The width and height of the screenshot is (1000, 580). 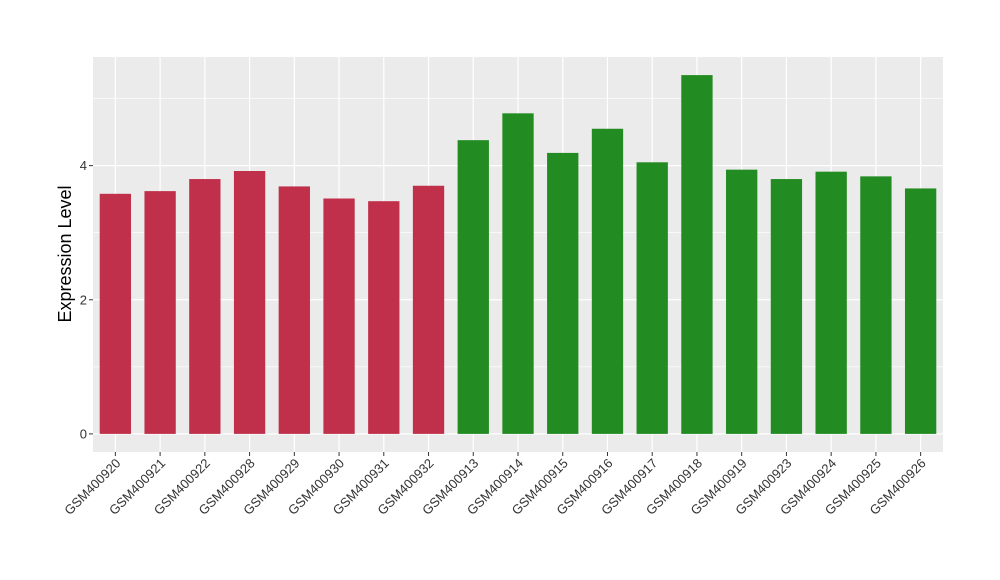 What do you see at coordinates (65, 253) in the screenshot?
I see `y-axis-title: Expression Level` at bounding box center [65, 253].